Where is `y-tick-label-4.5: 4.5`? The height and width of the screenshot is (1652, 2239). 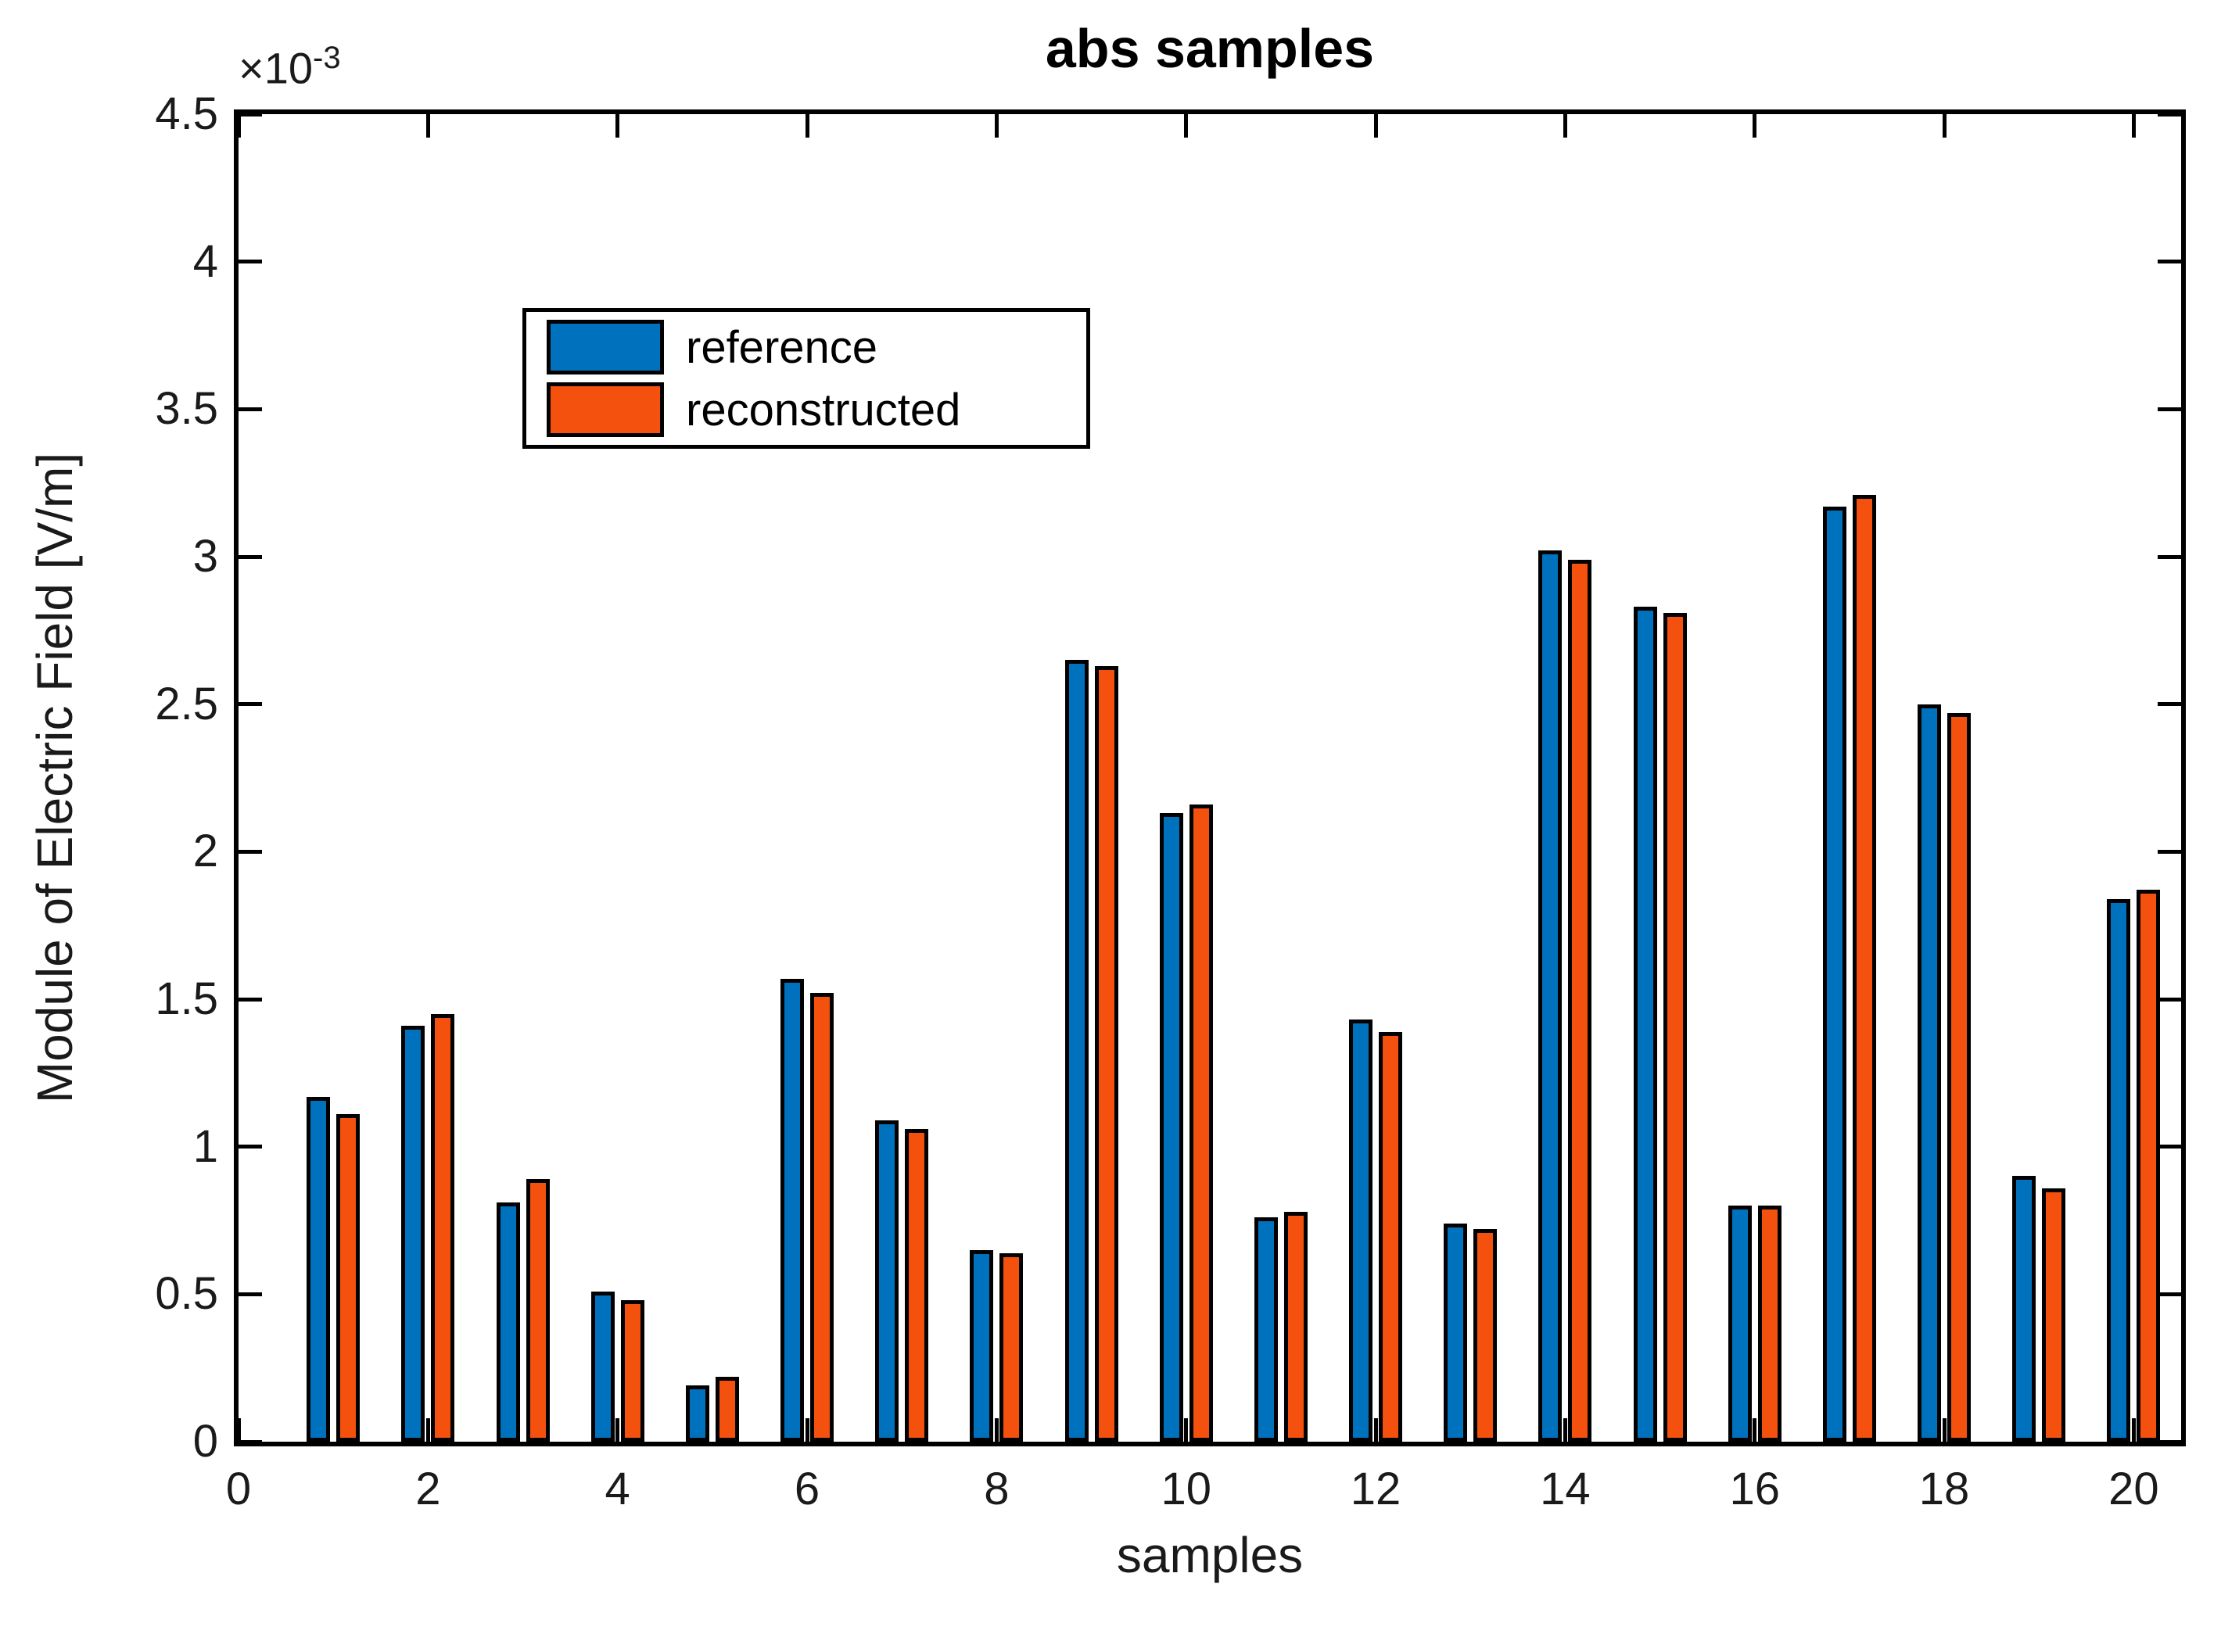
y-tick-label-4.5: 4.5 is located at coordinates (187, 113).